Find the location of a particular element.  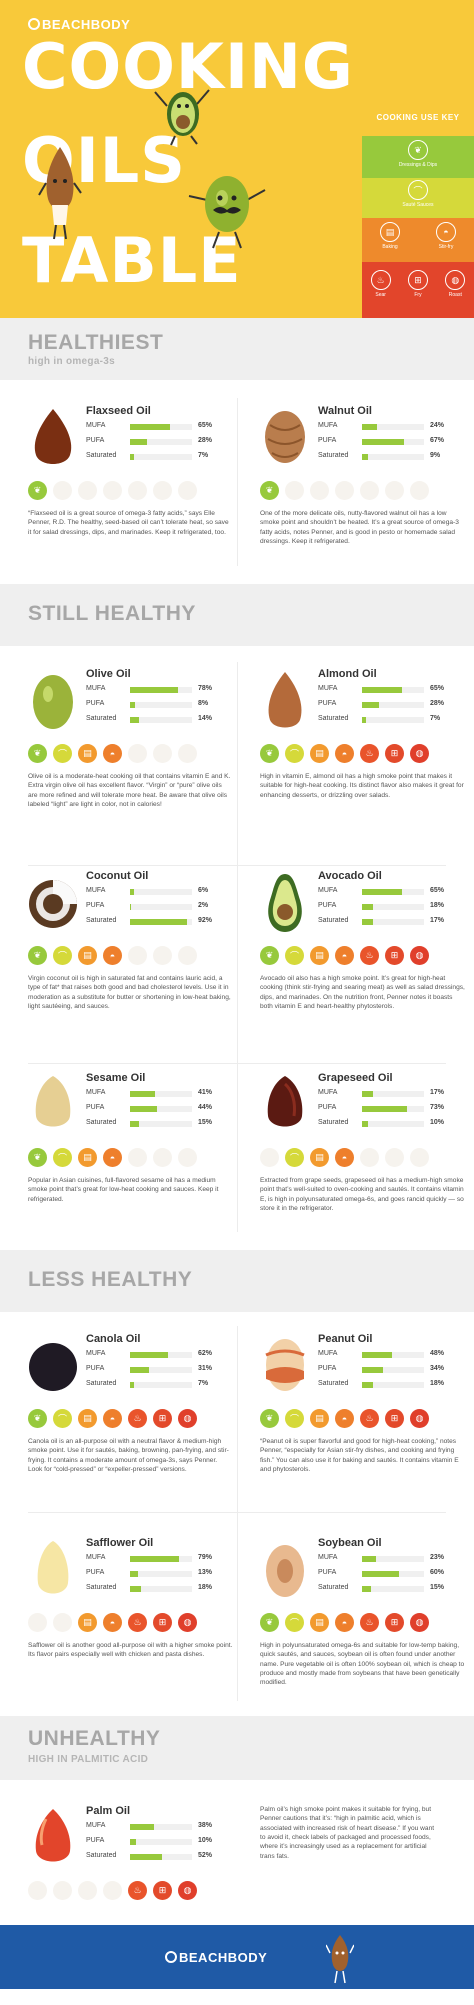

stat-value: 34% is located at coordinates (437, 1368).